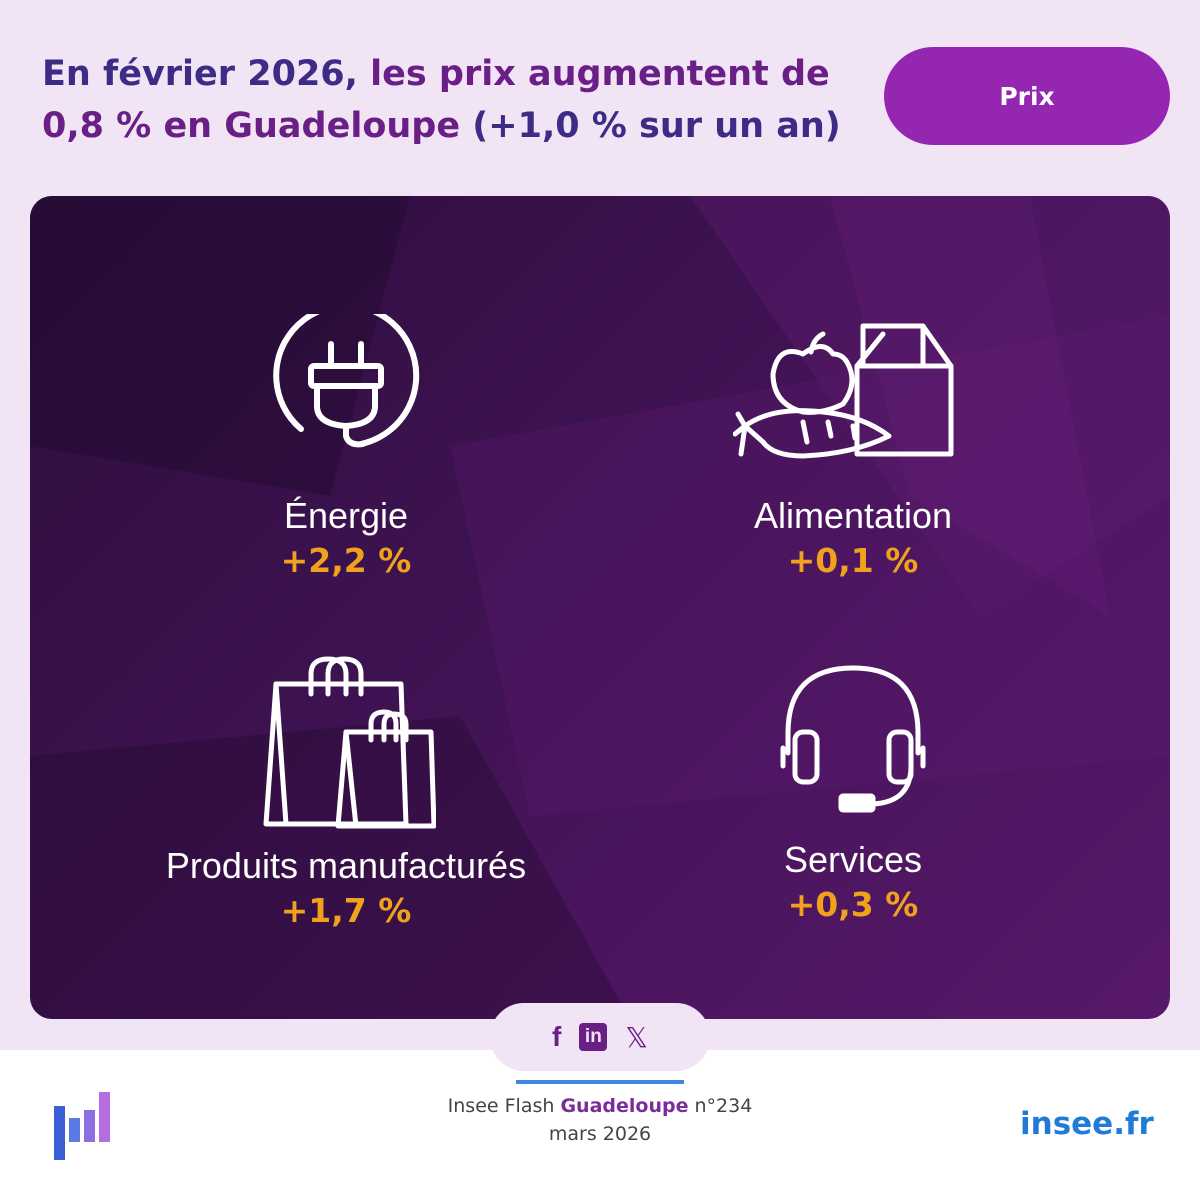  I want to click on social-links: f in 𝕏, so click(600, 1037).